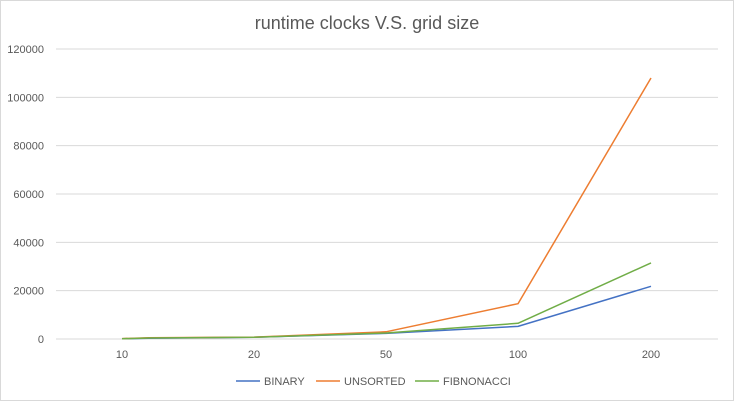 This screenshot has width=734, height=401. I want to click on chart-title: runtime clocks V.S. grid size, so click(367, 23).